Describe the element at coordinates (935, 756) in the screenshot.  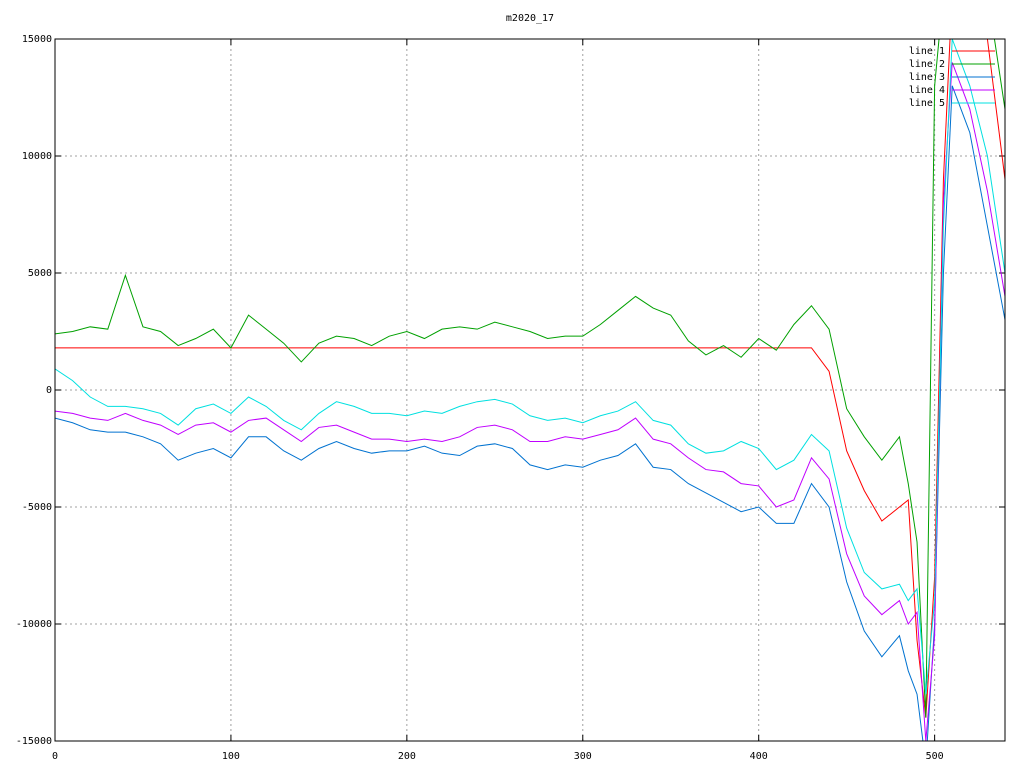
I see `x-tick-label: 500` at that location.